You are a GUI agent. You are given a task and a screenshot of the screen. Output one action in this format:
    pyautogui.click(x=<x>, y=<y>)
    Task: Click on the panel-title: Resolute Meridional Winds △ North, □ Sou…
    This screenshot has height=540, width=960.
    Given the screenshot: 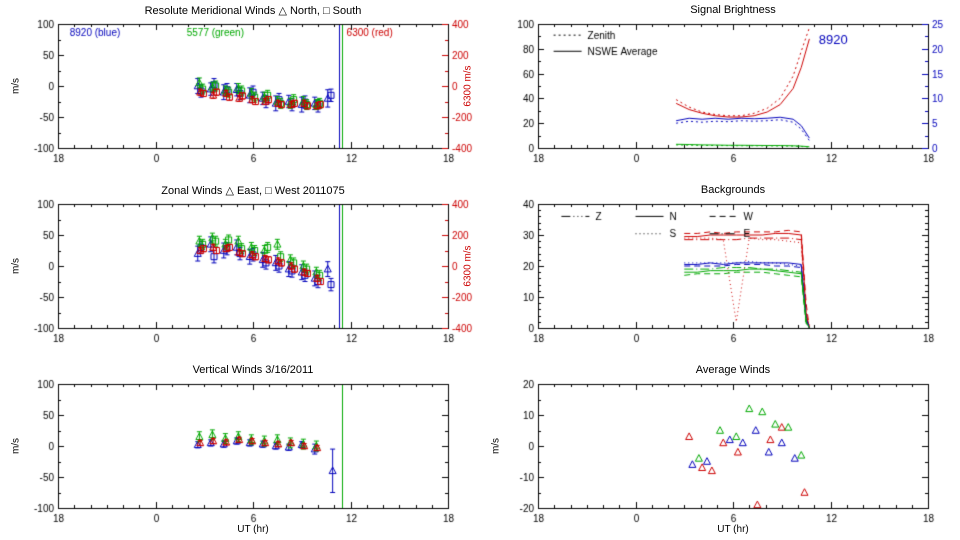 What is the action you would take?
    pyautogui.click(x=253, y=11)
    